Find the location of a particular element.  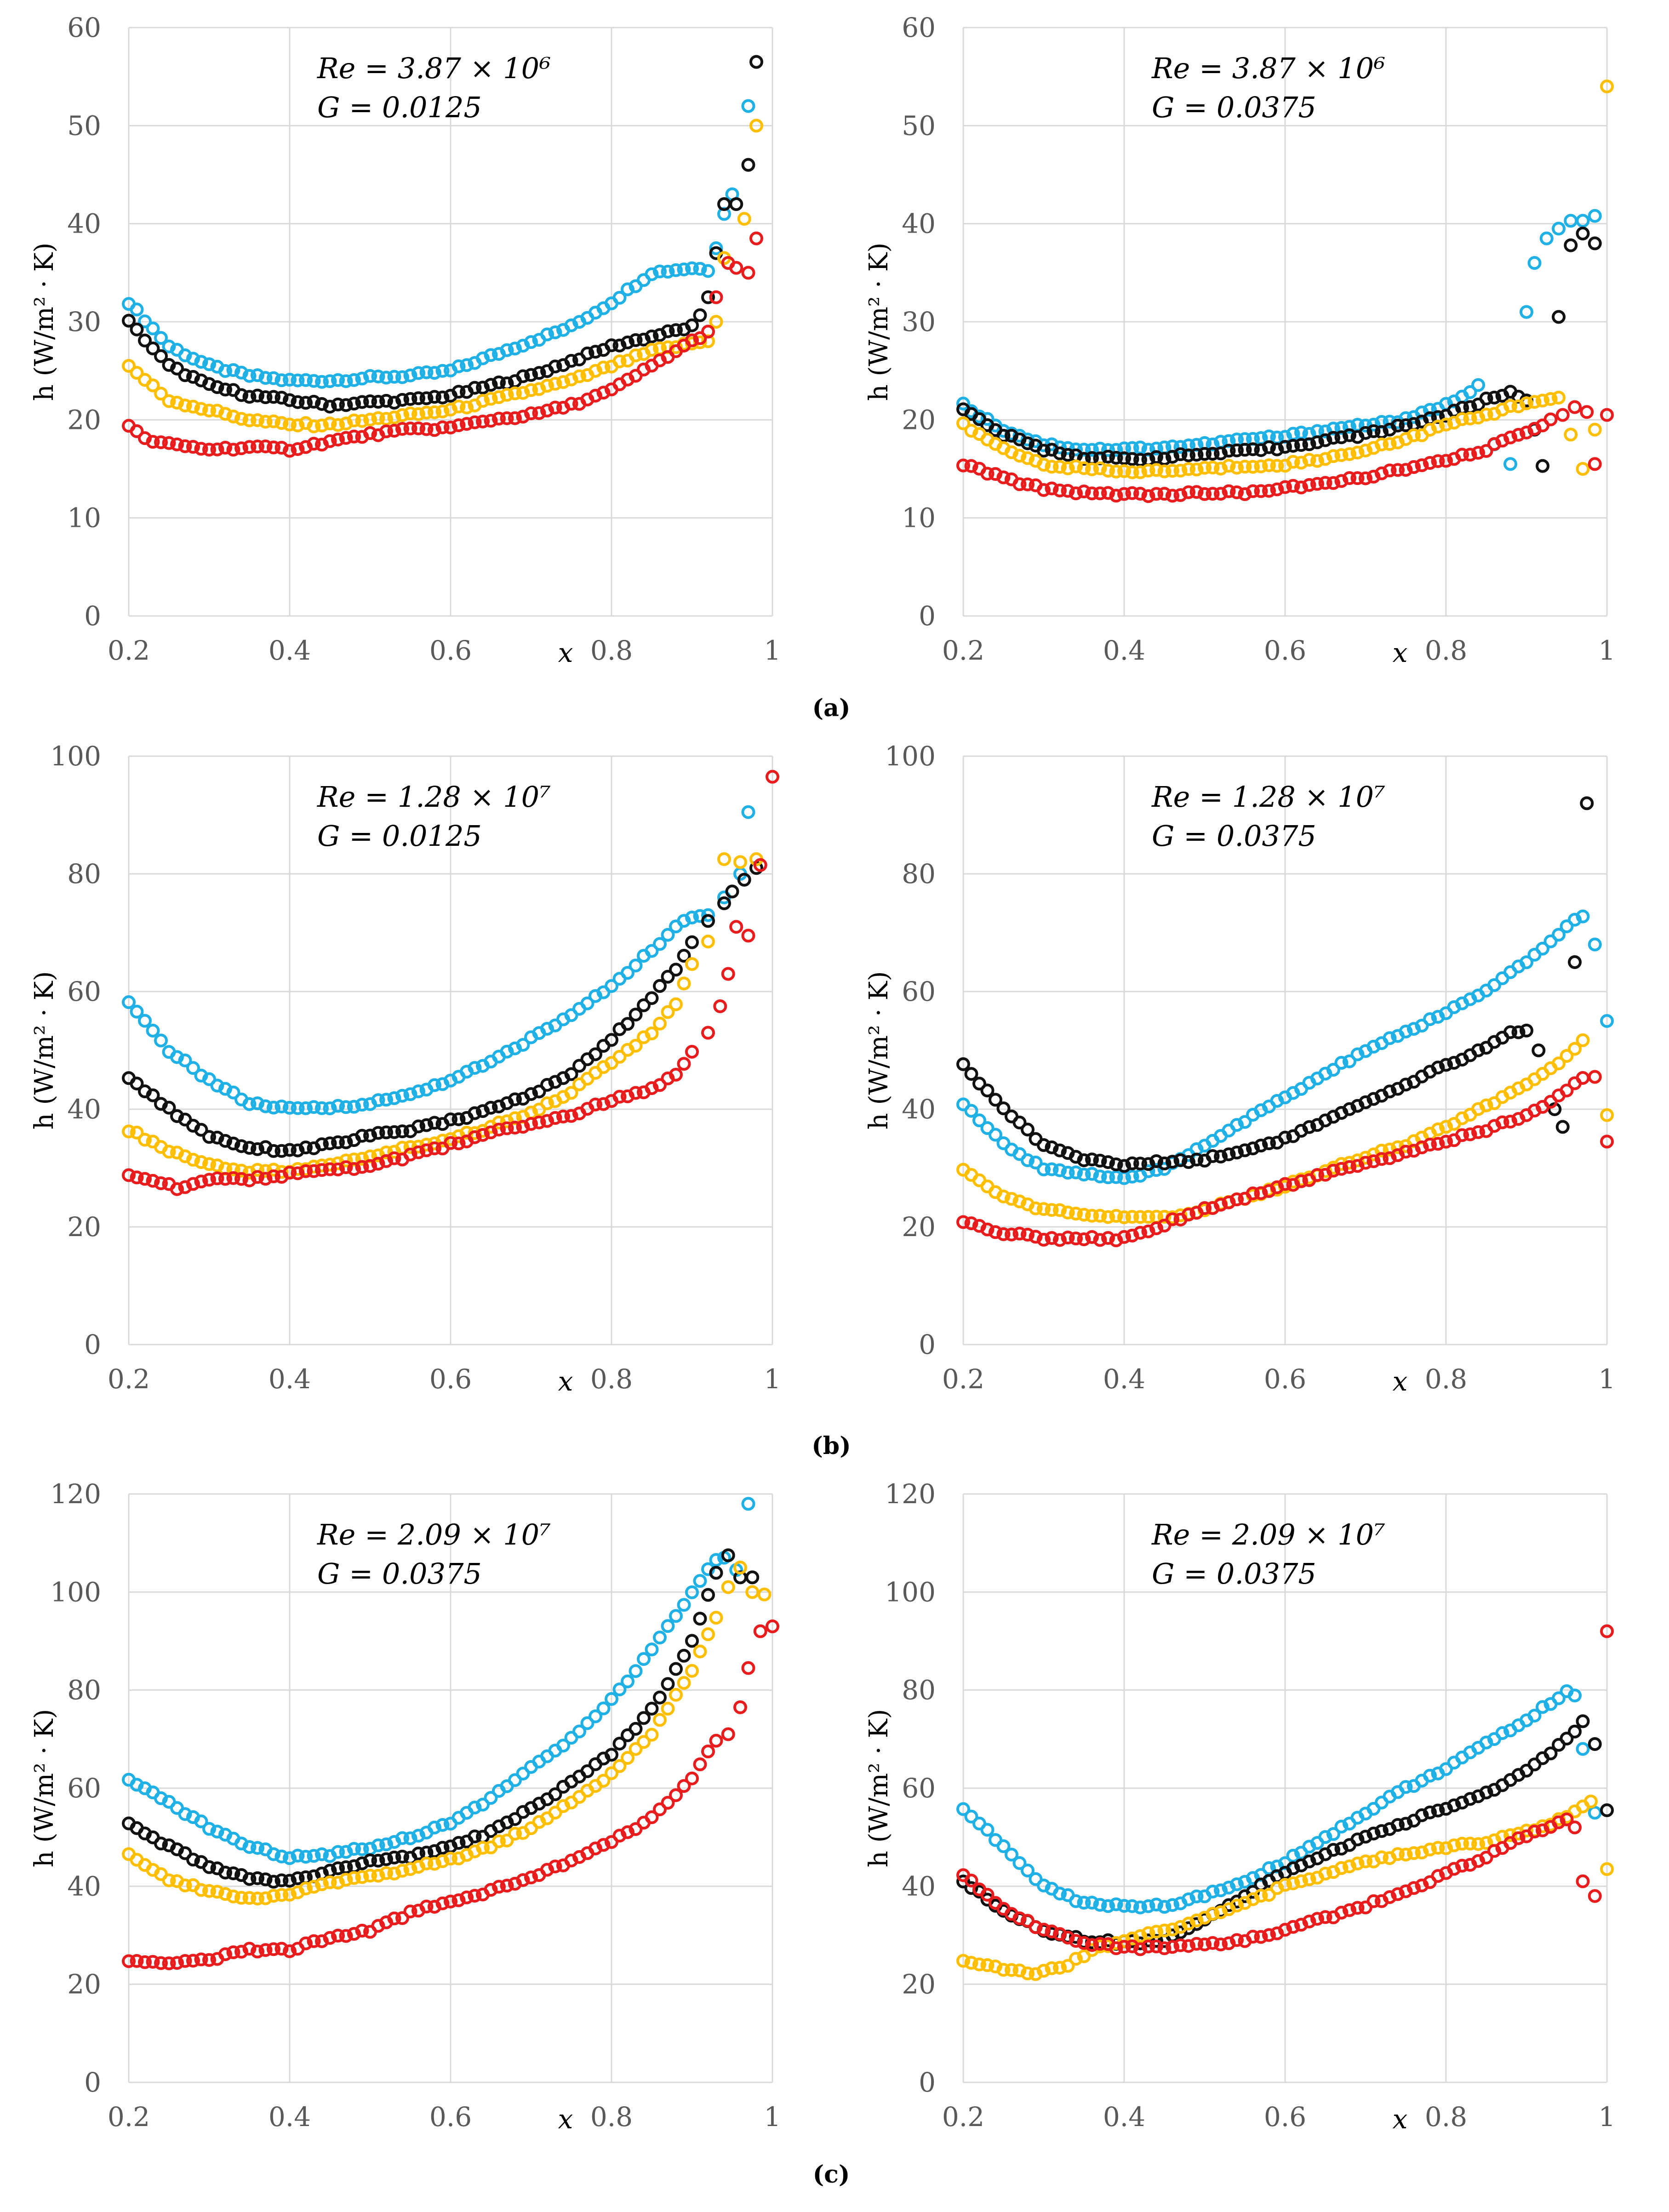

x-tick-label: 0.4 is located at coordinates (1124, 650).